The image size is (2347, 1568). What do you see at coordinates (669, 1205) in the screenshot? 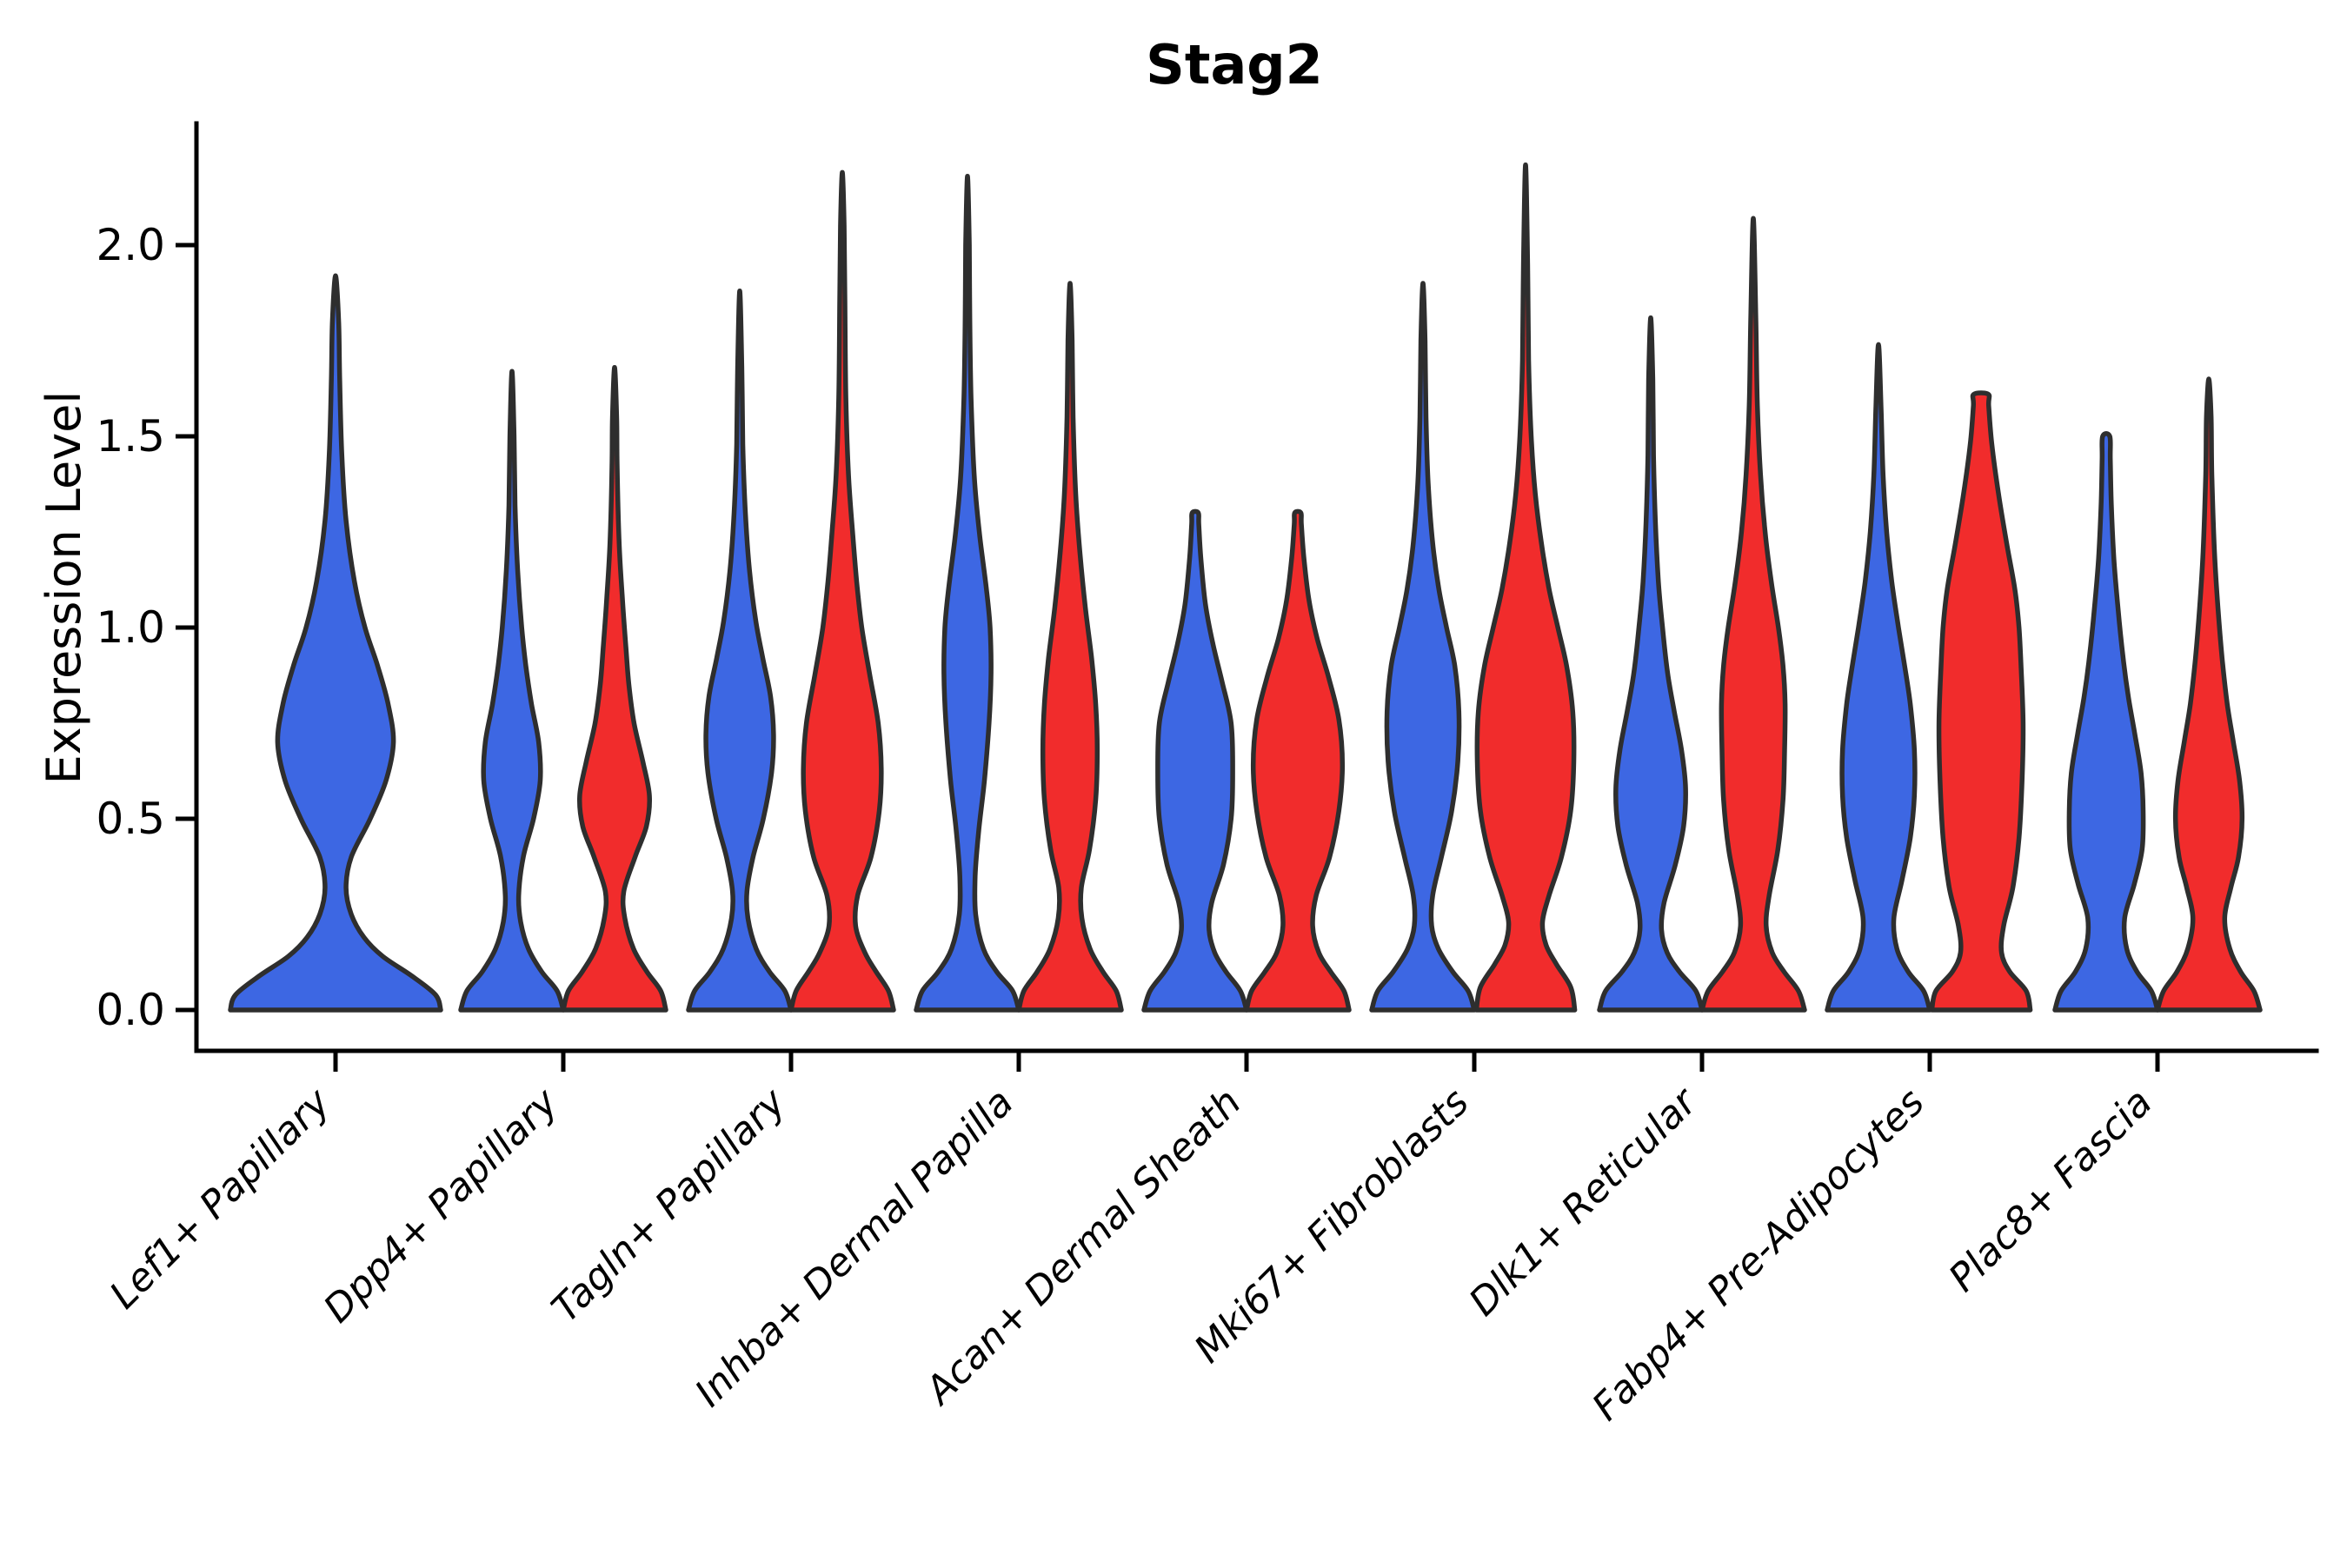
I see `x-tick-label-2: Tagln+ Papillary` at bounding box center [669, 1205].